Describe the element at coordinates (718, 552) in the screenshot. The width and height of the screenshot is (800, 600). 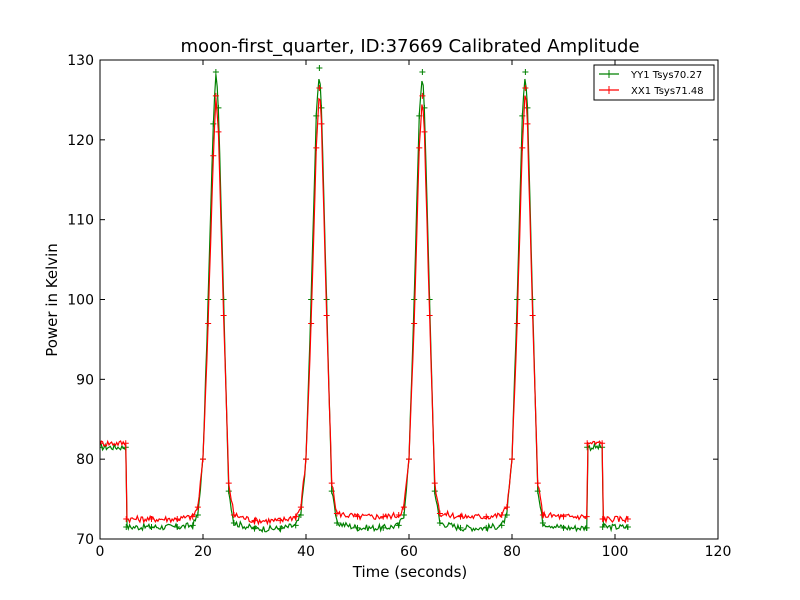
I see `x-tick-label: 120` at that location.